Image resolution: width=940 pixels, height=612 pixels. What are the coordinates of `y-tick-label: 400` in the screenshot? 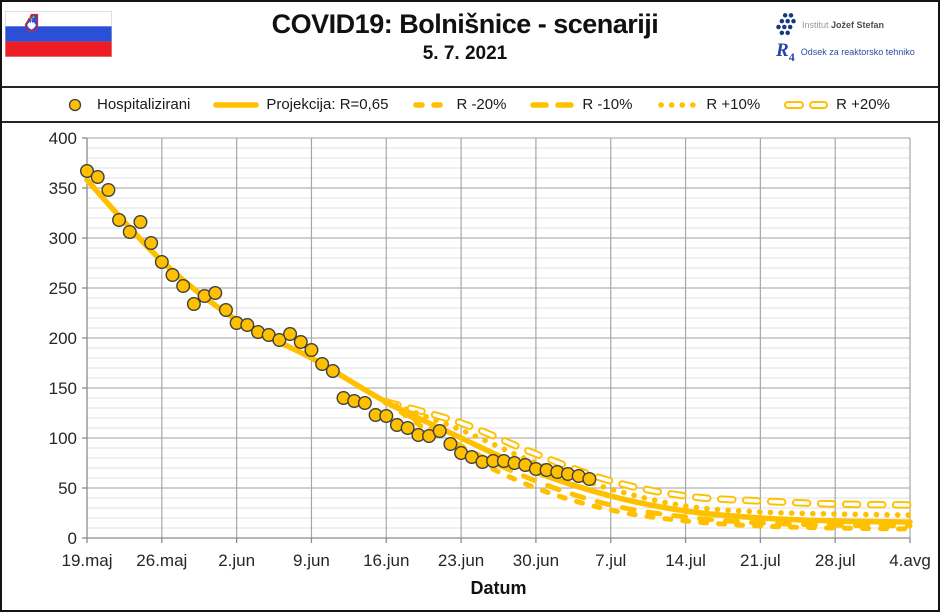 It's located at (63, 138).